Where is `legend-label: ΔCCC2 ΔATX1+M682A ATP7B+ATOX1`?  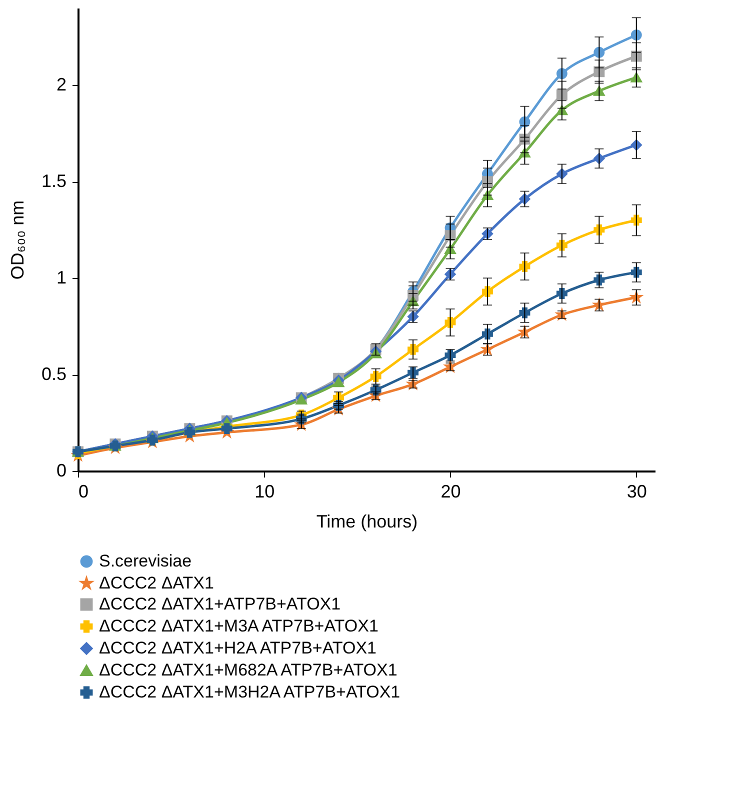
legend-label: ΔCCC2 ΔATX1+M682A ATP7B+ATOX1 is located at coordinates (248, 670).